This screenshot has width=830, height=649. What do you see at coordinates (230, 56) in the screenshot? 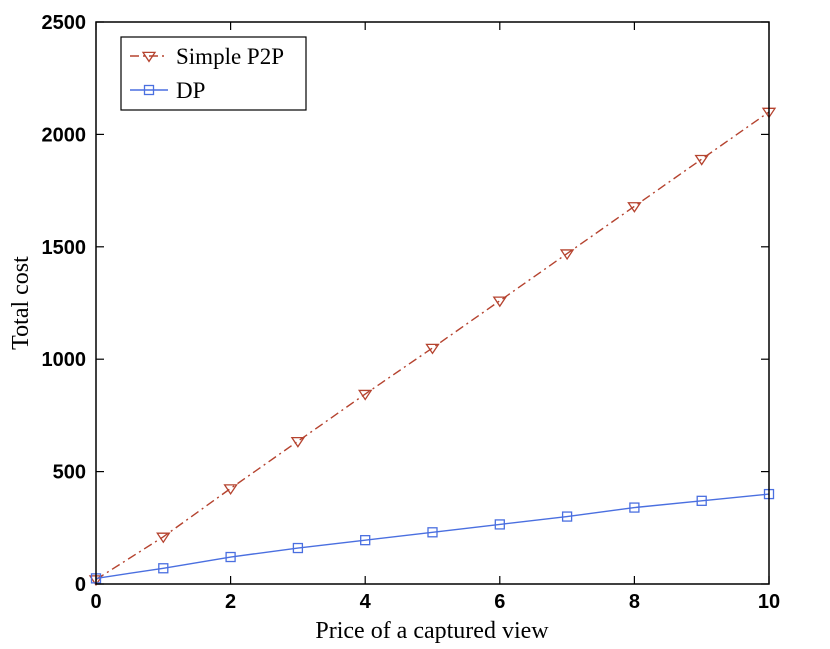
I see `legend-label: Simple P2P` at bounding box center [230, 56].